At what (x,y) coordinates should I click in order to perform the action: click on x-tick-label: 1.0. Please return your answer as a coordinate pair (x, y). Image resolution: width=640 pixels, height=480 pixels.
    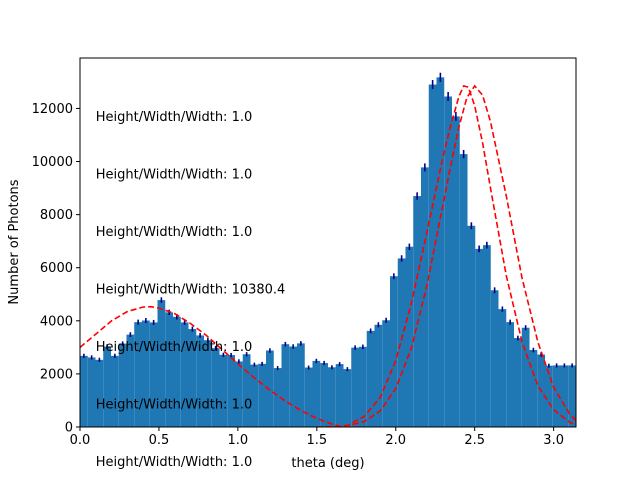
    Looking at the image, I should click on (238, 440).